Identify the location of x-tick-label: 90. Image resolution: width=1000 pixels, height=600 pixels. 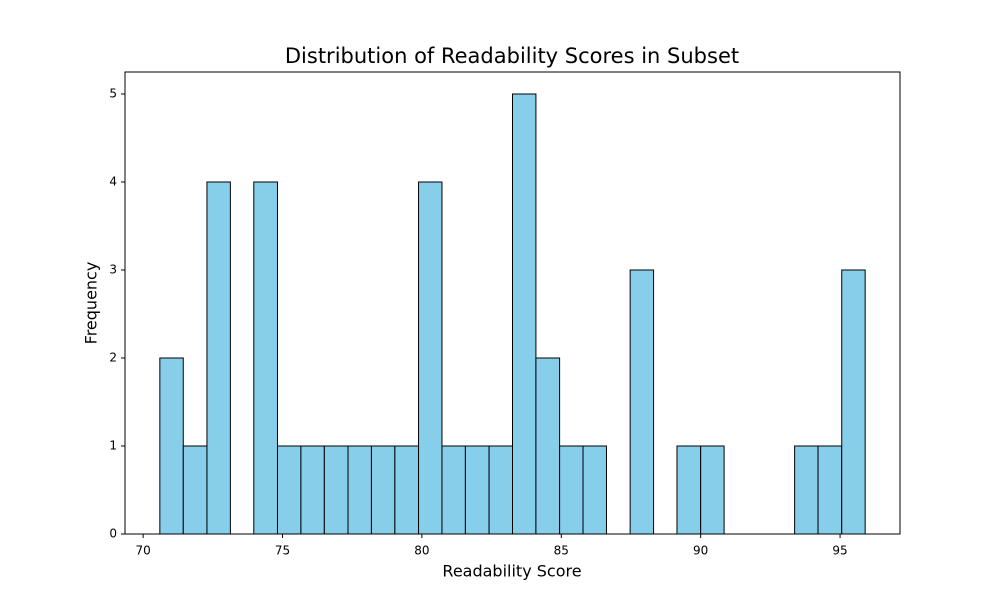
(700, 551).